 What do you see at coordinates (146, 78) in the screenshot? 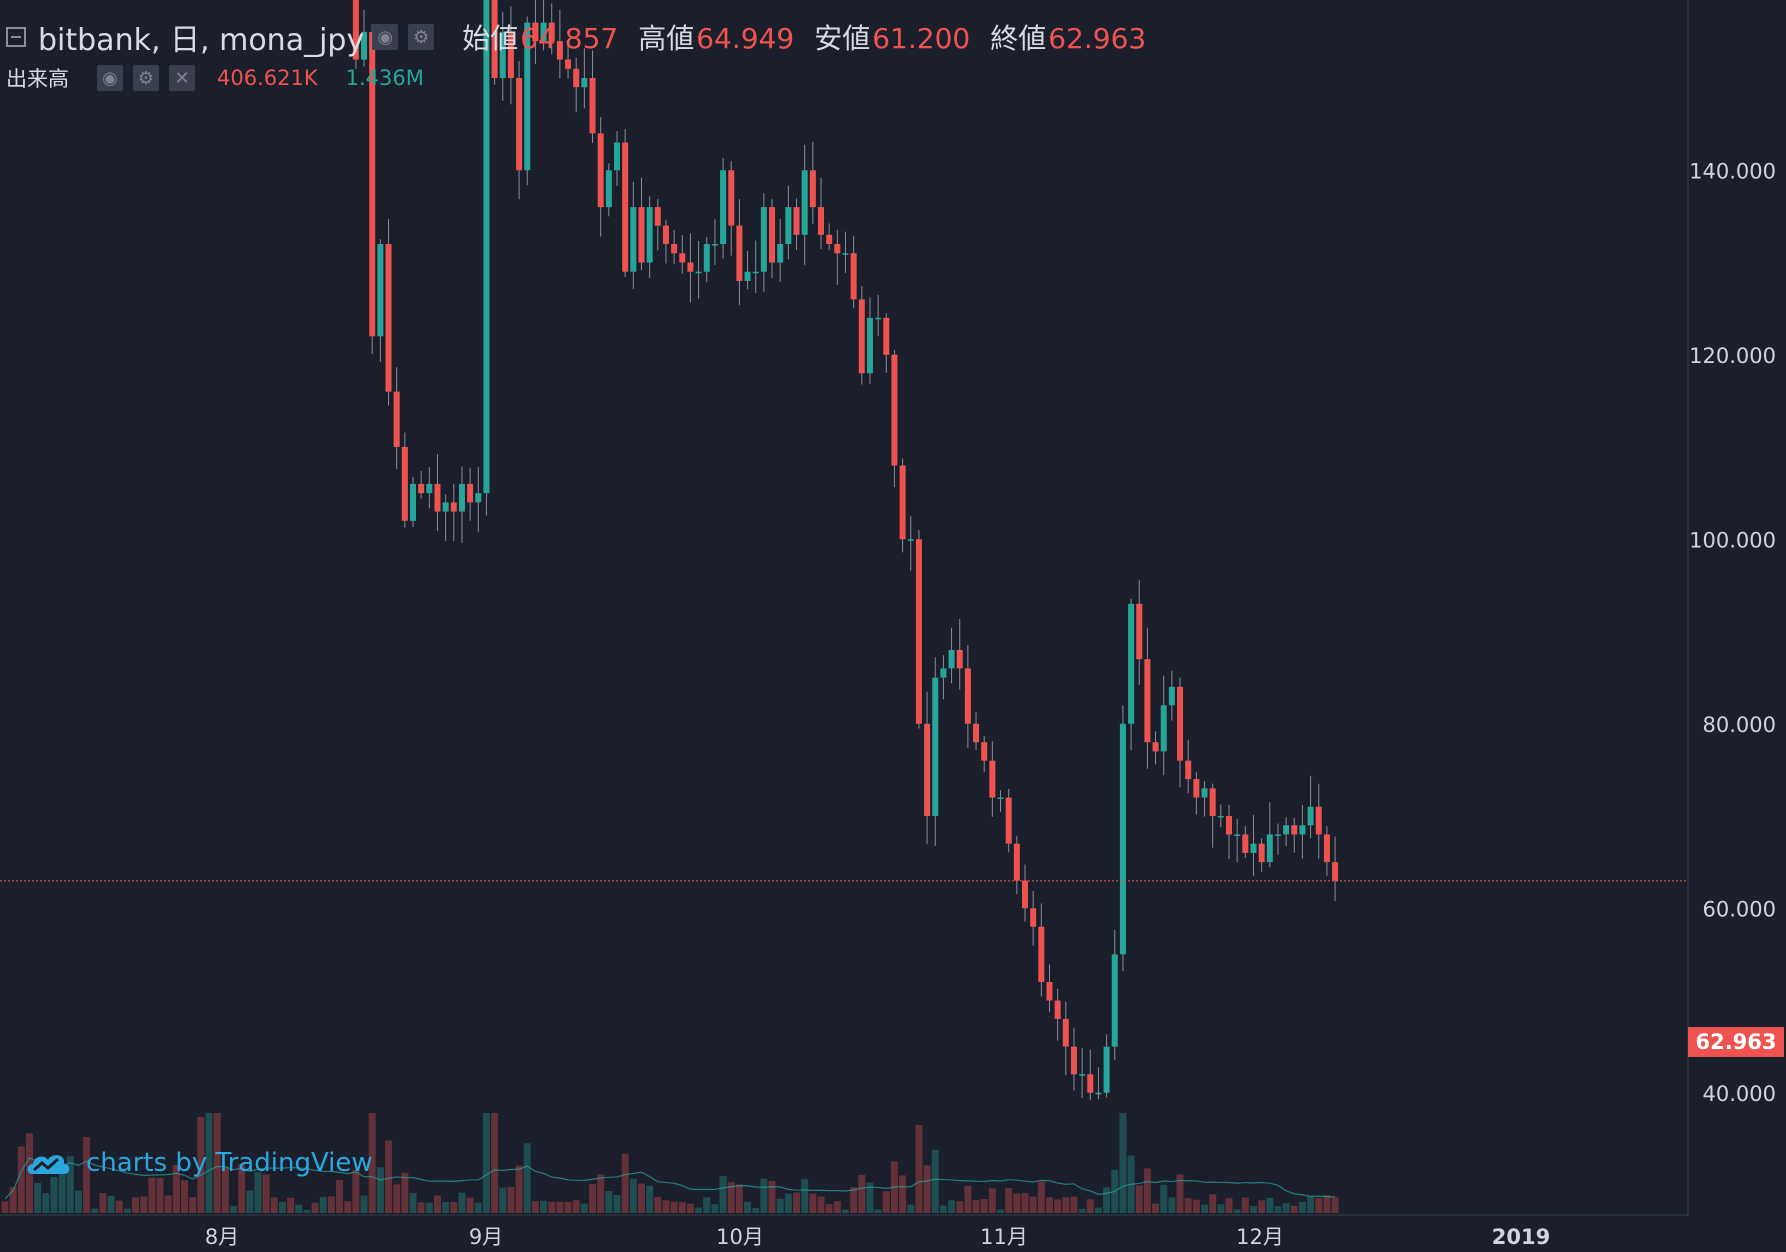
I see `volume-settings-gear-icon: ⚙` at bounding box center [146, 78].